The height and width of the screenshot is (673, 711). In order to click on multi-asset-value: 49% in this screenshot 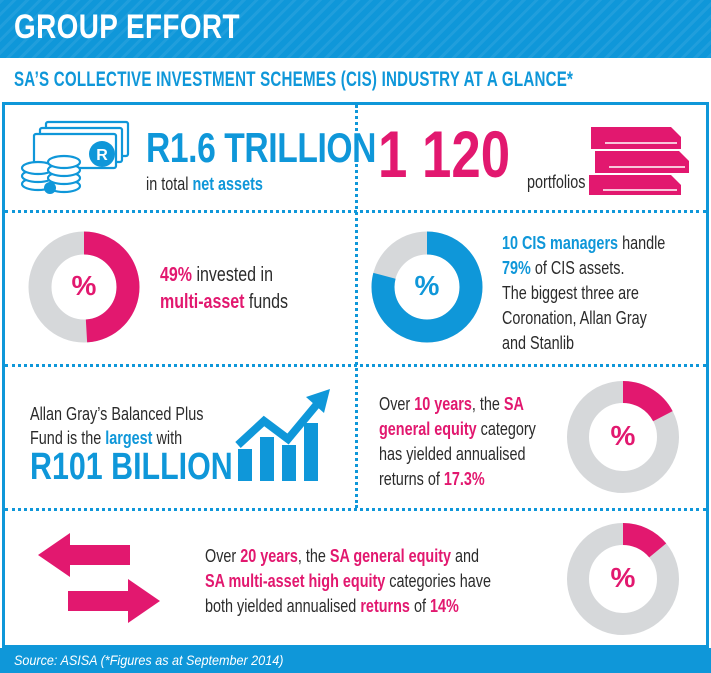, I will do `click(176, 275)`.